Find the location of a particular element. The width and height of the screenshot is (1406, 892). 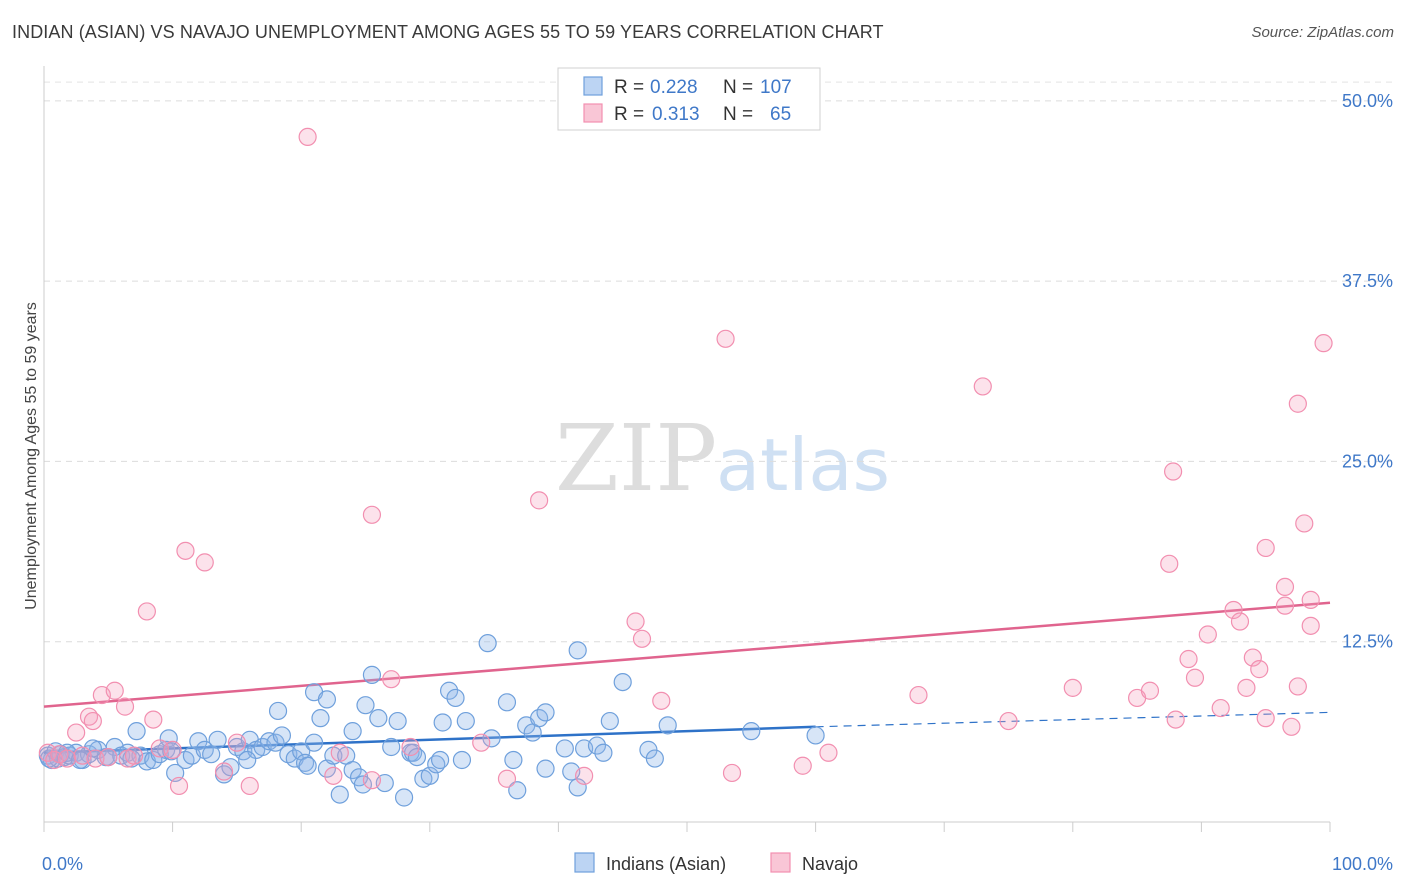

stats-r-value-navajo: 0.313 is located at coordinates (676, 114).